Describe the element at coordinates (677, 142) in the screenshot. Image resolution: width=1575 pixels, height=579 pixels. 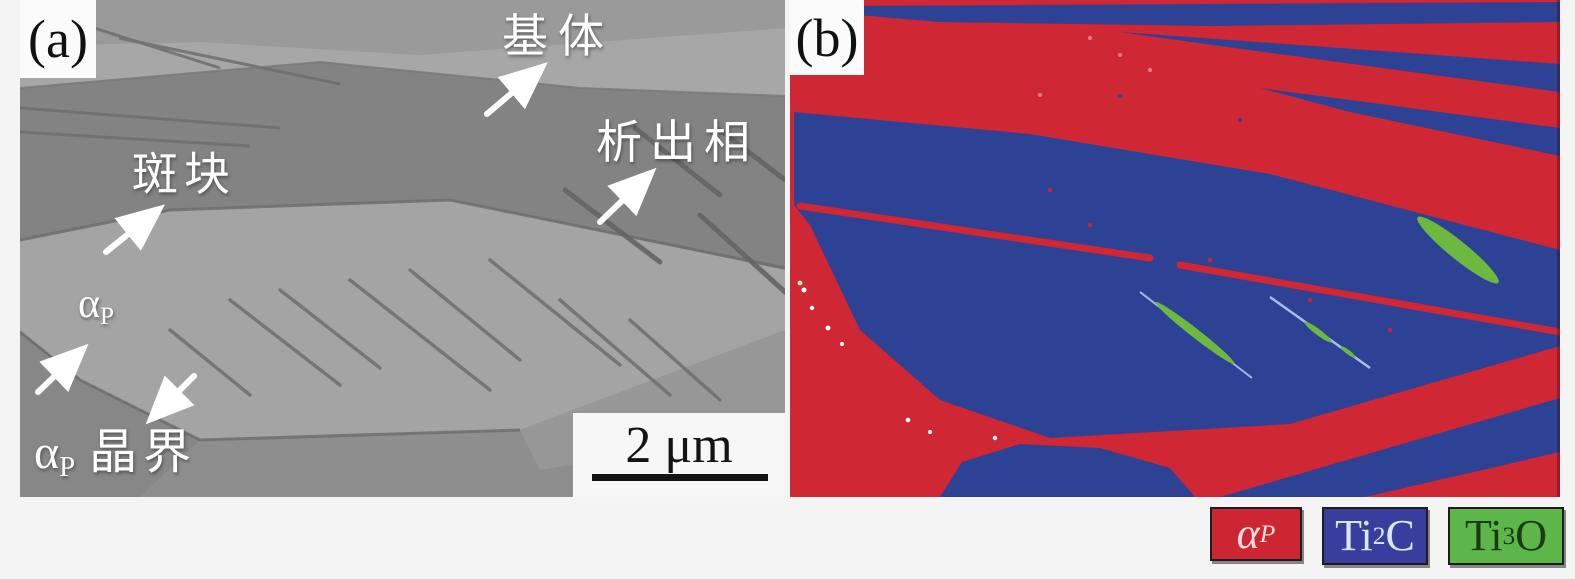
I see `annotation-precipitate: 析出相` at that location.